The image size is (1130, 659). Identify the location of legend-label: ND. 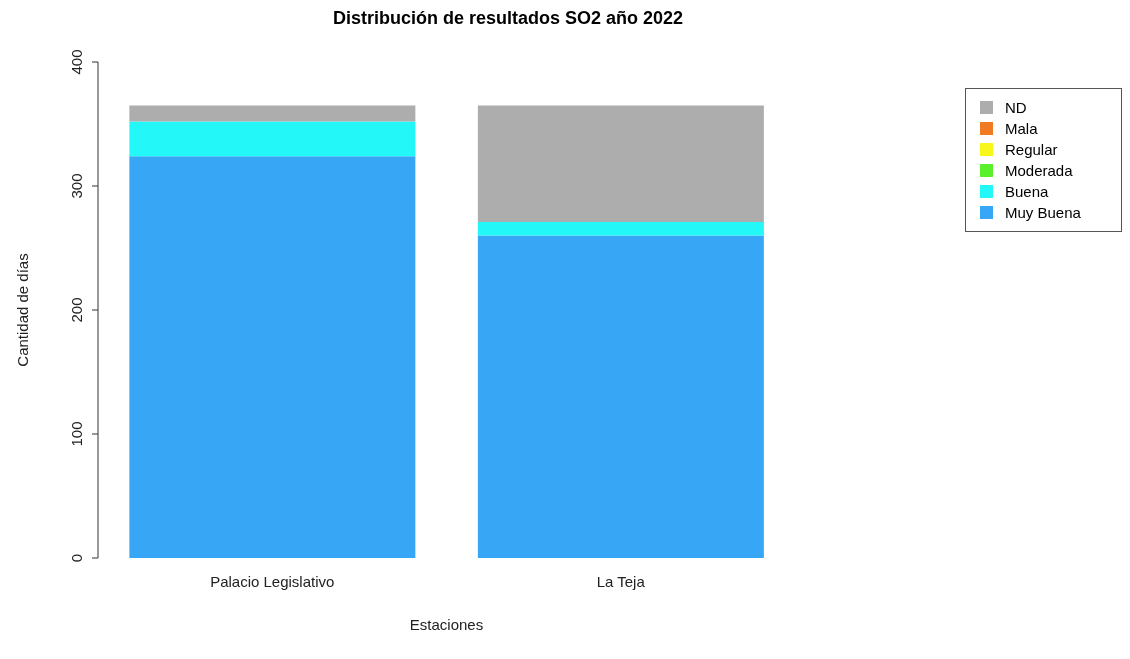
(1016, 107).